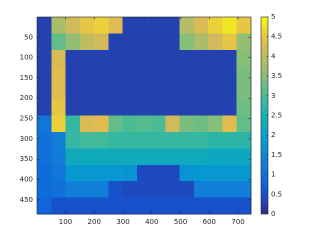 The image size is (320, 241). Describe the element at coordinates (180, 222) in the screenshot. I see `x-tick-label: 500` at that location.